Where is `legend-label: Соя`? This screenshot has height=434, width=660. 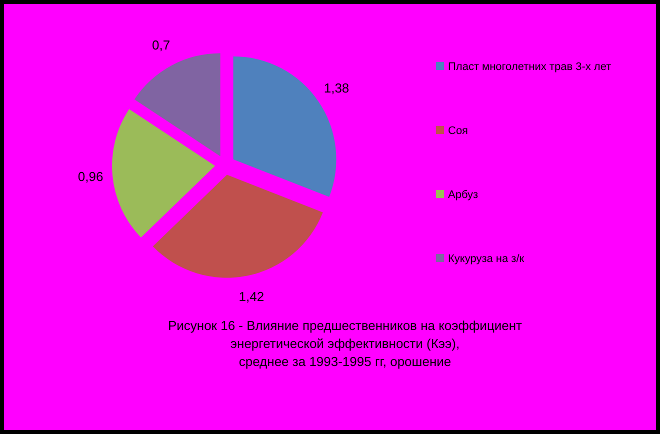
legend-label: Соя is located at coordinates (458, 130).